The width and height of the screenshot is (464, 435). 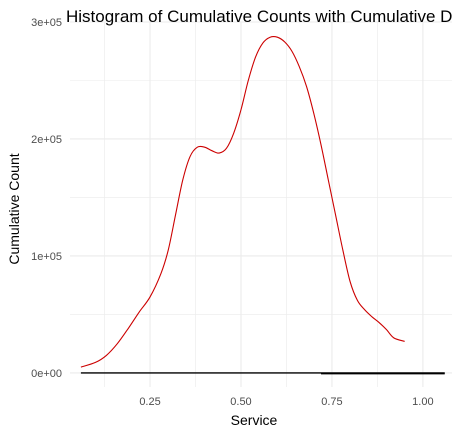 What do you see at coordinates (149, 402) in the screenshot?
I see `x-tick-label: 0.25` at bounding box center [149, 402].